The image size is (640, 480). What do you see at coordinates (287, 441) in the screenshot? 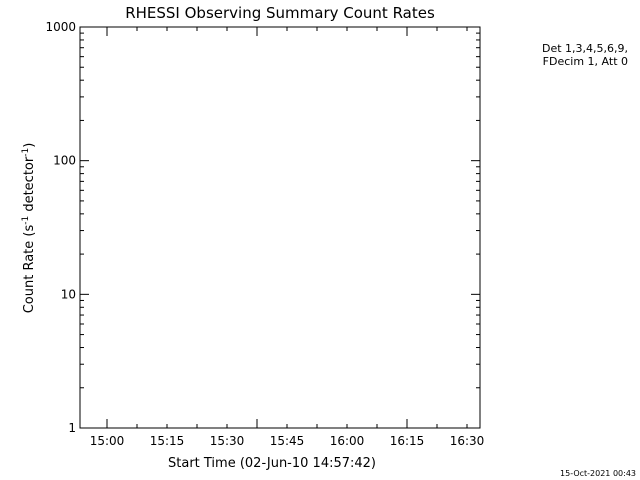
I see `x-tick-label: 15:45` at bounding box center [287, 441].